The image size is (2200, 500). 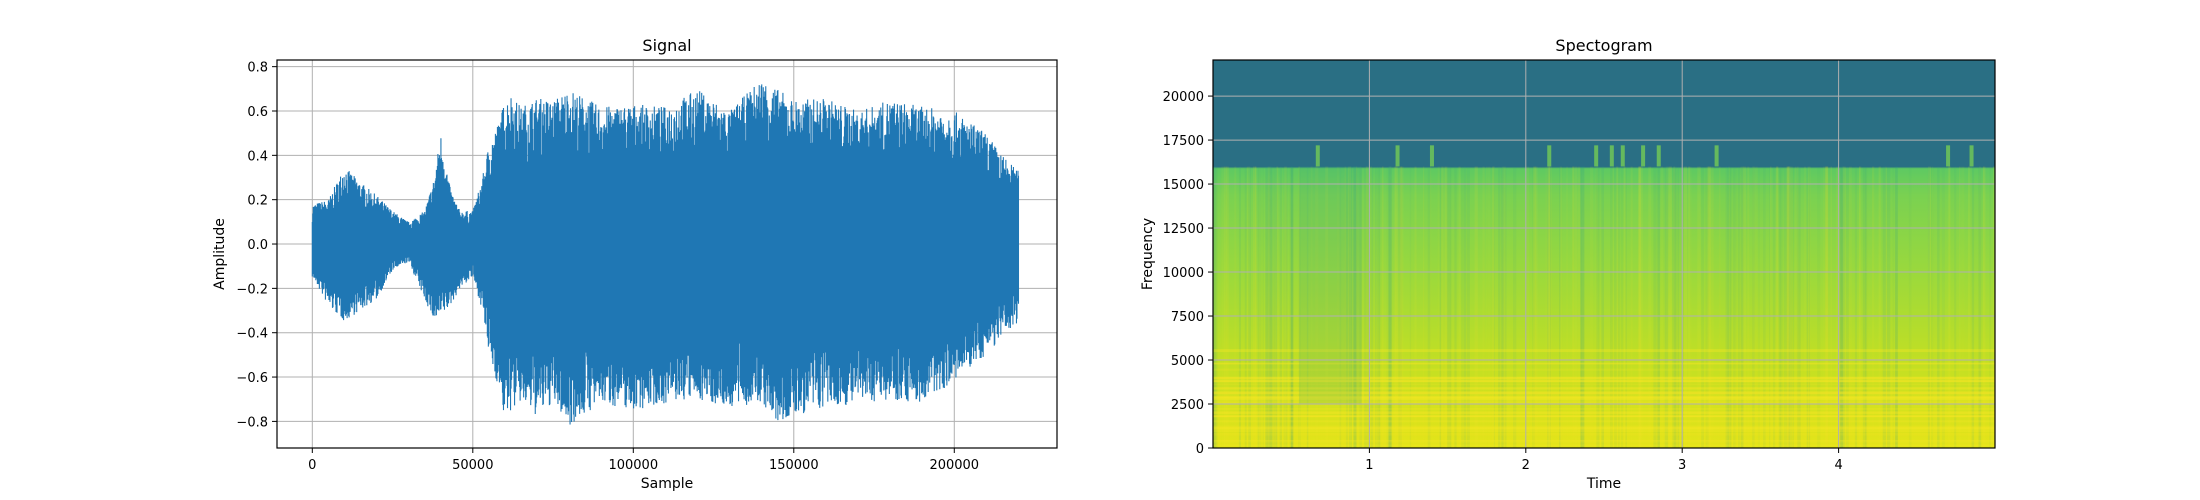 What do you see at coordinates (220, 254) in the screenshot?
I see `signal-ylabel: Amplitude` at bounding box center [220, 254].